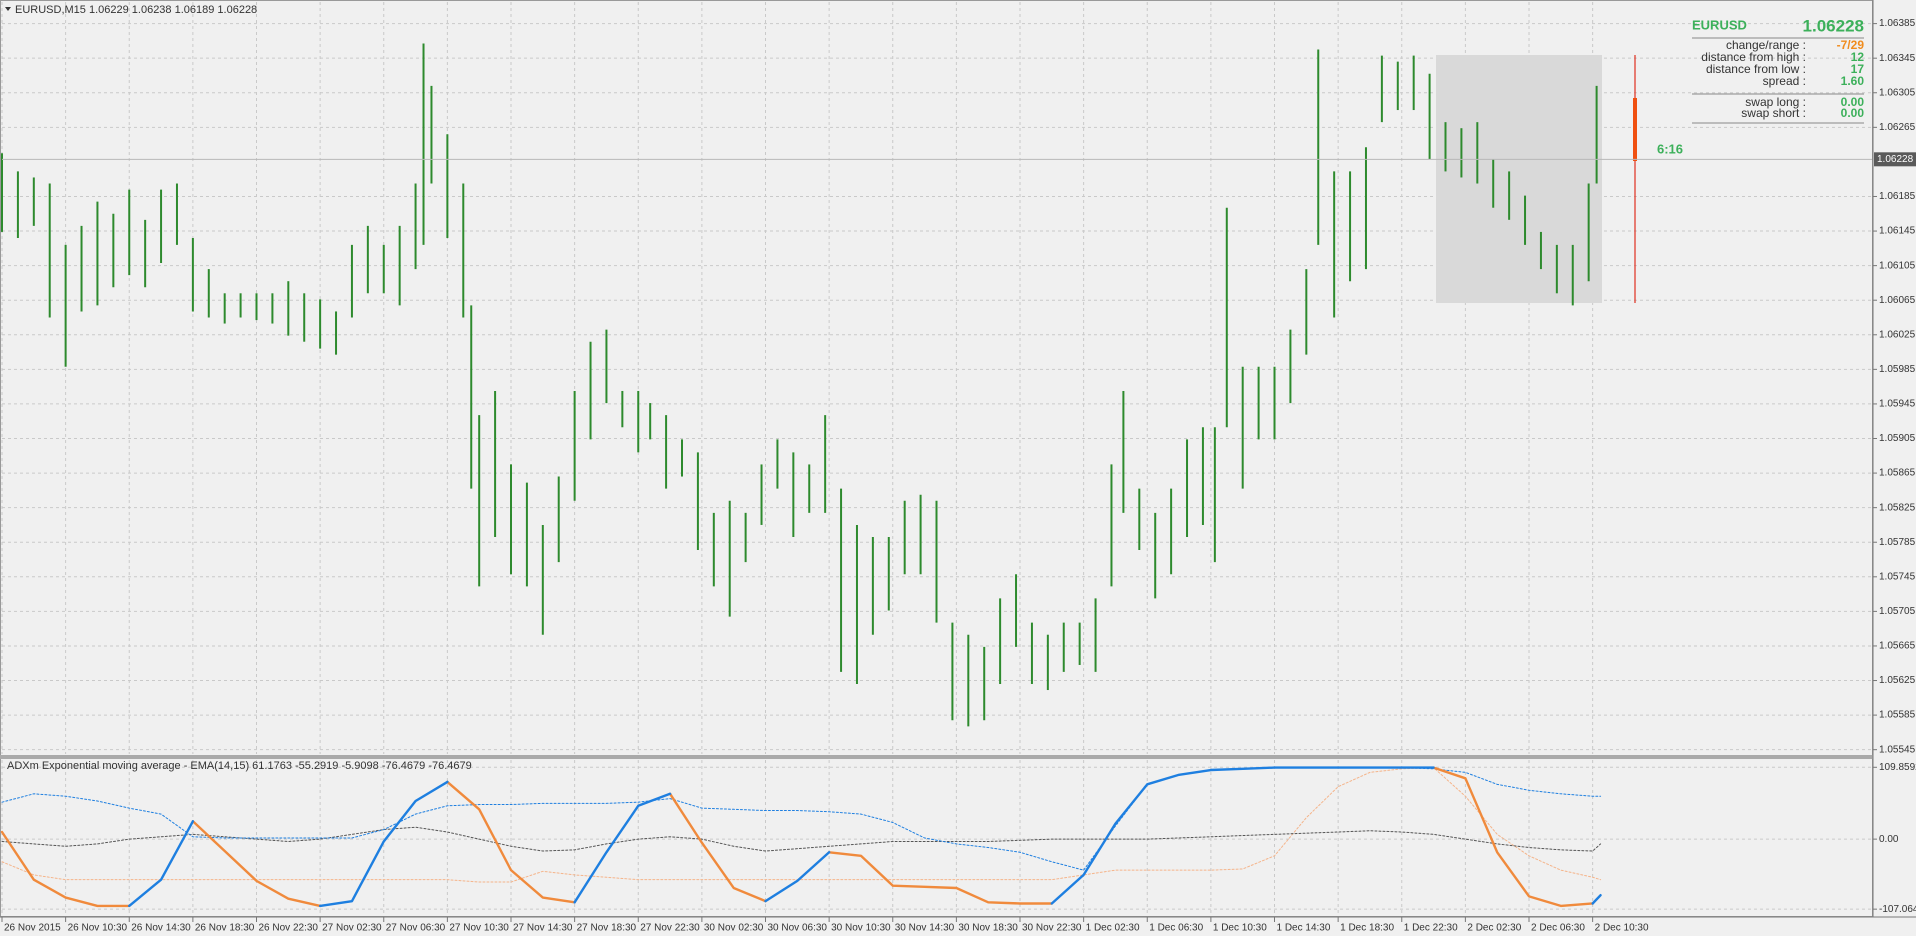 This screenshot has height=936, width=1916. I want to click on info-value: 12, so click(1858, 57).